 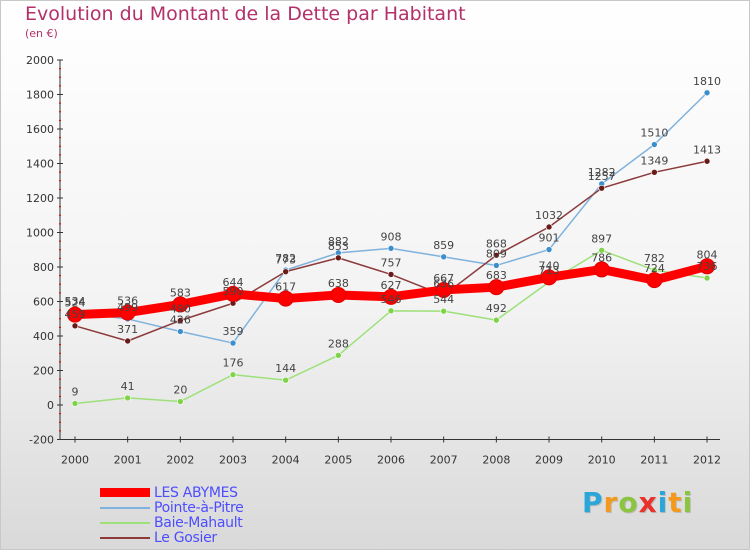 What do you see at coordinates (75, 460) in the screenshot?
I see `x-tick-label: 2000` at bounding box center [75, 460].